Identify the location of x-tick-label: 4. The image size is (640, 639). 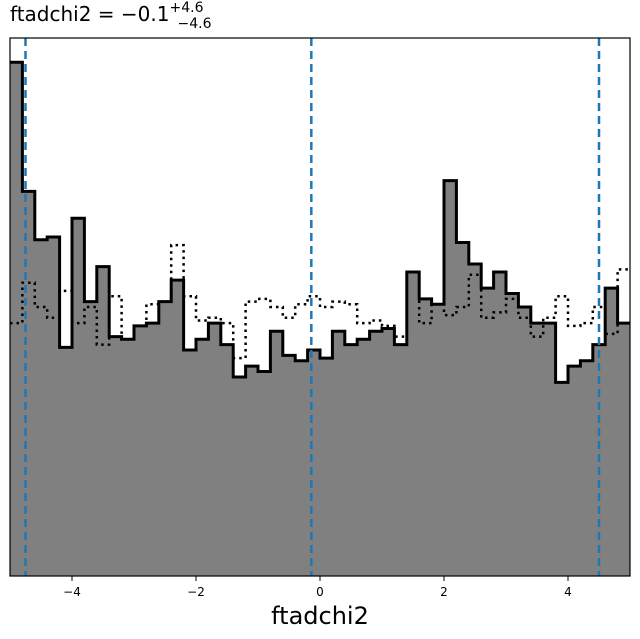
(568, 592).